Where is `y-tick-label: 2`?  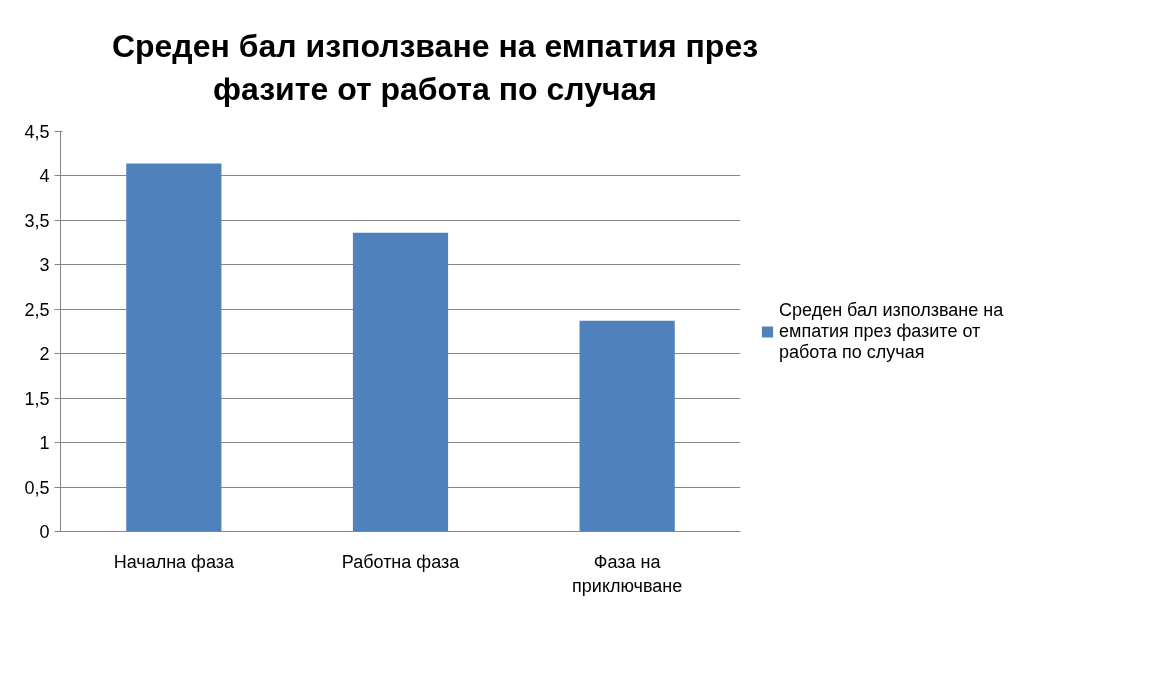
y-tick-label: 2 is located at coordinates (44, 354).